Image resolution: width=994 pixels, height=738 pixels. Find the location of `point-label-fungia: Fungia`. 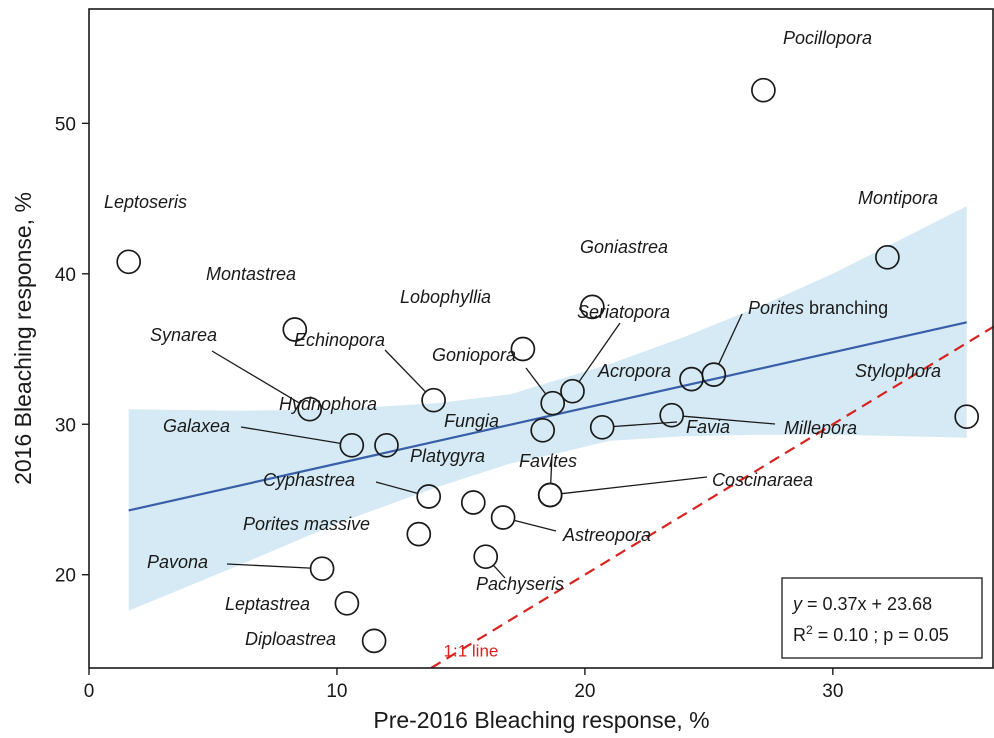

point-label-fungia: Fungia is located at coordinates (471, 421).